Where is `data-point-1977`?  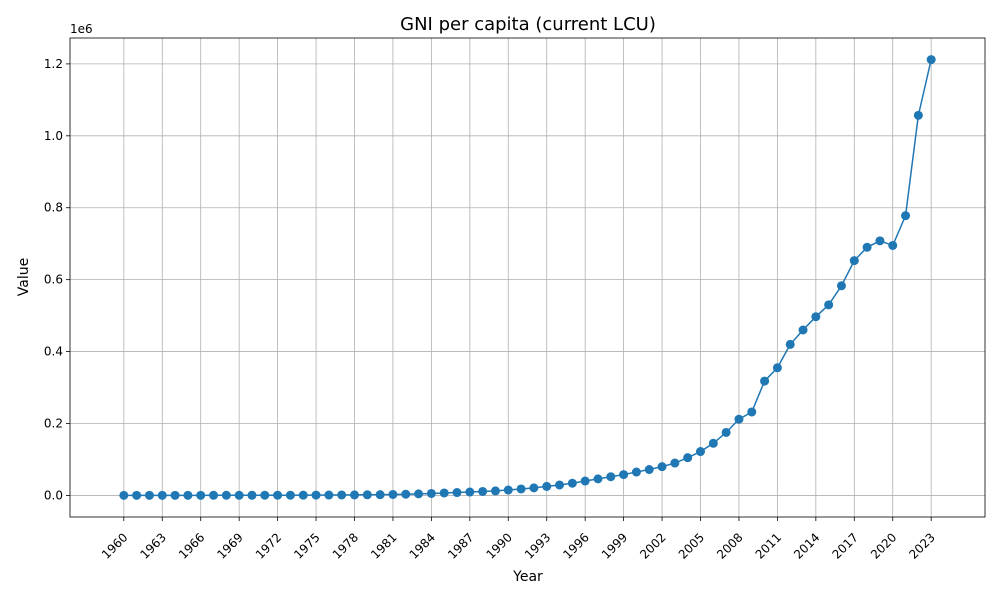
data-point-1977 is located at coordinates (342, 495).